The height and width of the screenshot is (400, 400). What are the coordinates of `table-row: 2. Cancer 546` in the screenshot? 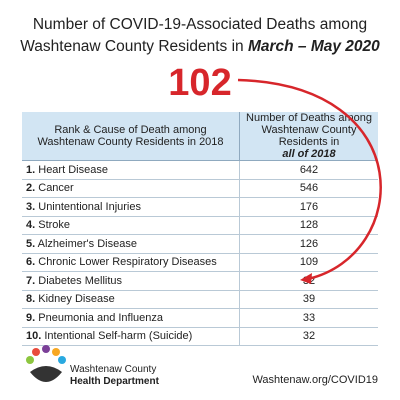 It's located at (200, 188).